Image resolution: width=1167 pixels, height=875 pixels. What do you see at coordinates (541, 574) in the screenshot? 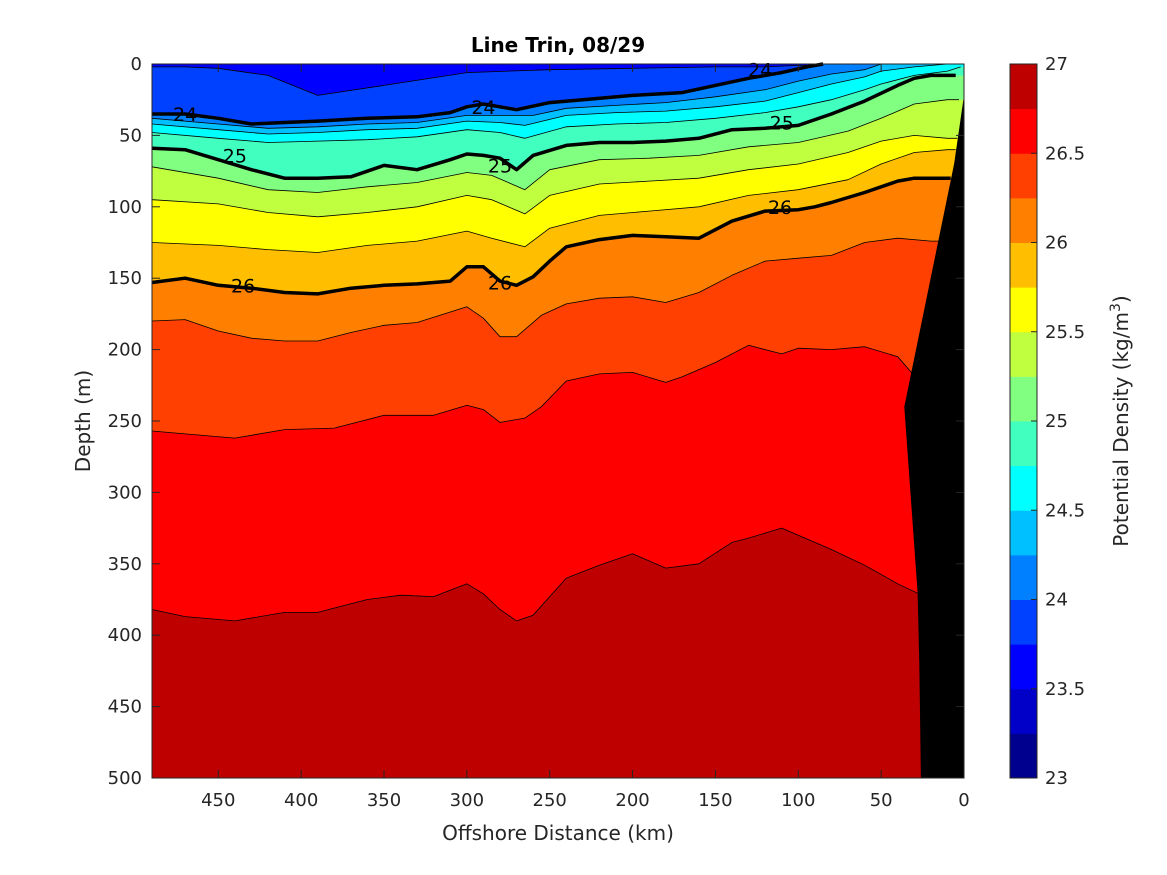
I see `contour-line-26.75` at bounding box center [541, 574].